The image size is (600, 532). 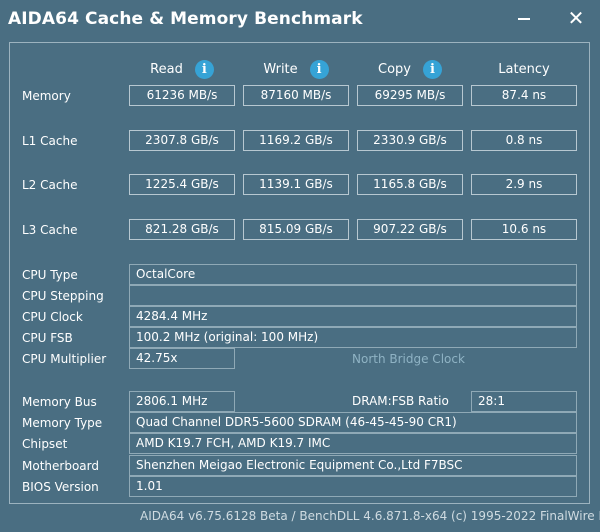 What do you see at coordinates (353, 274) in the screenshot?
I see `cpu-type-value: OctalCore` at bounding box center [353, 274].